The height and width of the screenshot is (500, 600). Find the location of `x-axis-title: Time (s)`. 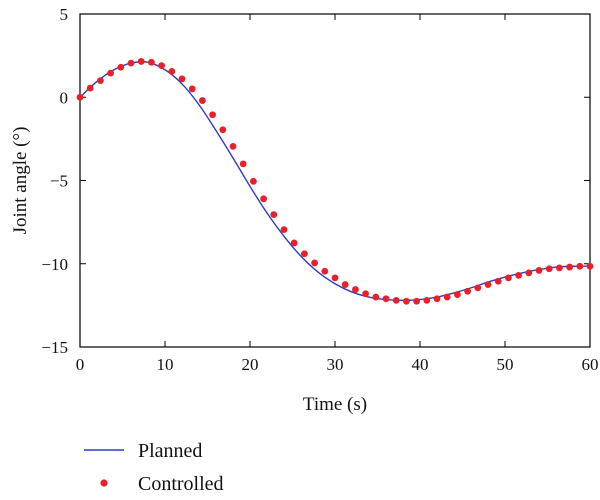

x-axis-title: Time (s) is located at coordinates (335, 404).